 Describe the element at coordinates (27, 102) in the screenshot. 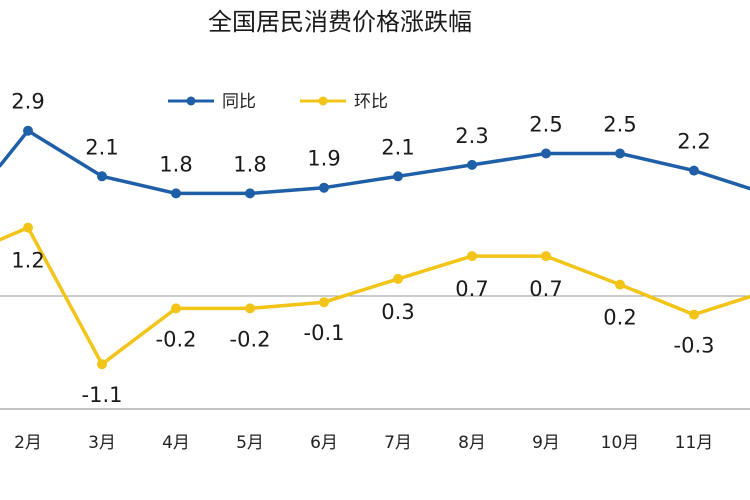

I see `data-label-yoy-1: 2.9` at that location.